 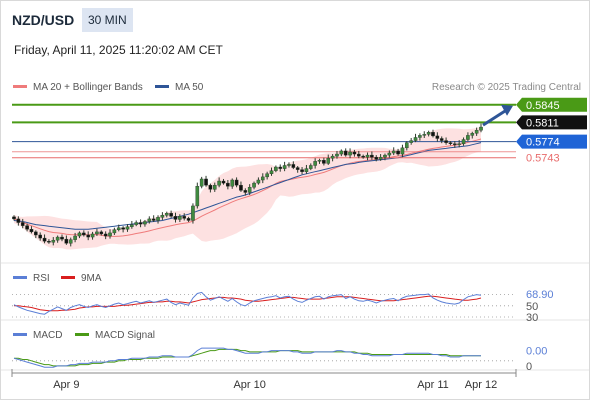 What do you see at coordinates (506, 87) in the screenshot?
I see `copyright-label: Research © 2025 Trading Central` at bounding box center [506, 87].